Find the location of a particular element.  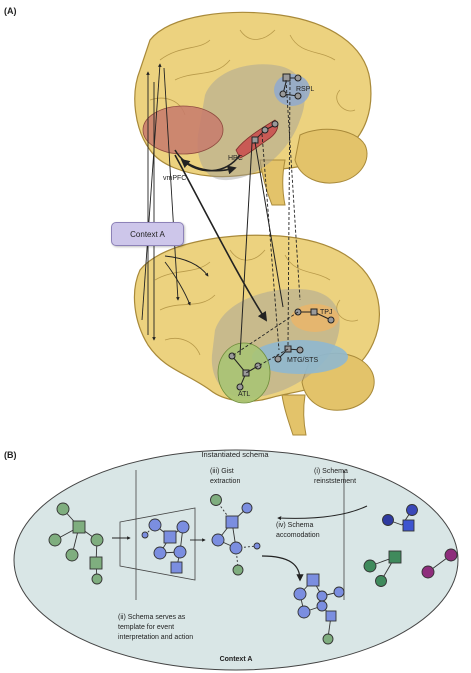

accommodation-arrow is located at coordinates (282, 568).